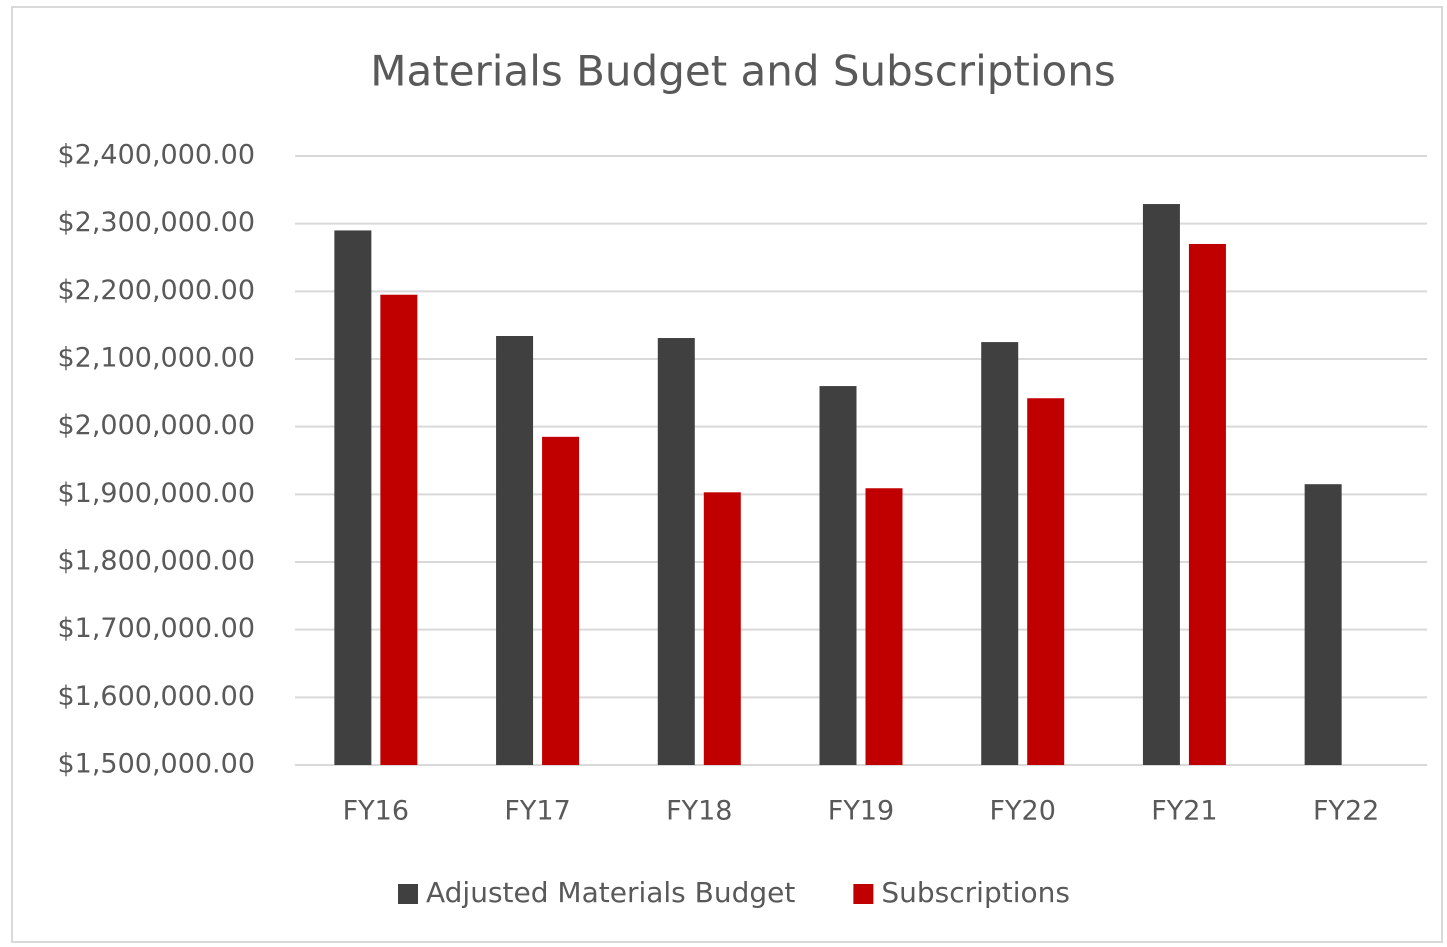  I want to click on y-tick-label: $2,300,000.00, so click(156, 222).